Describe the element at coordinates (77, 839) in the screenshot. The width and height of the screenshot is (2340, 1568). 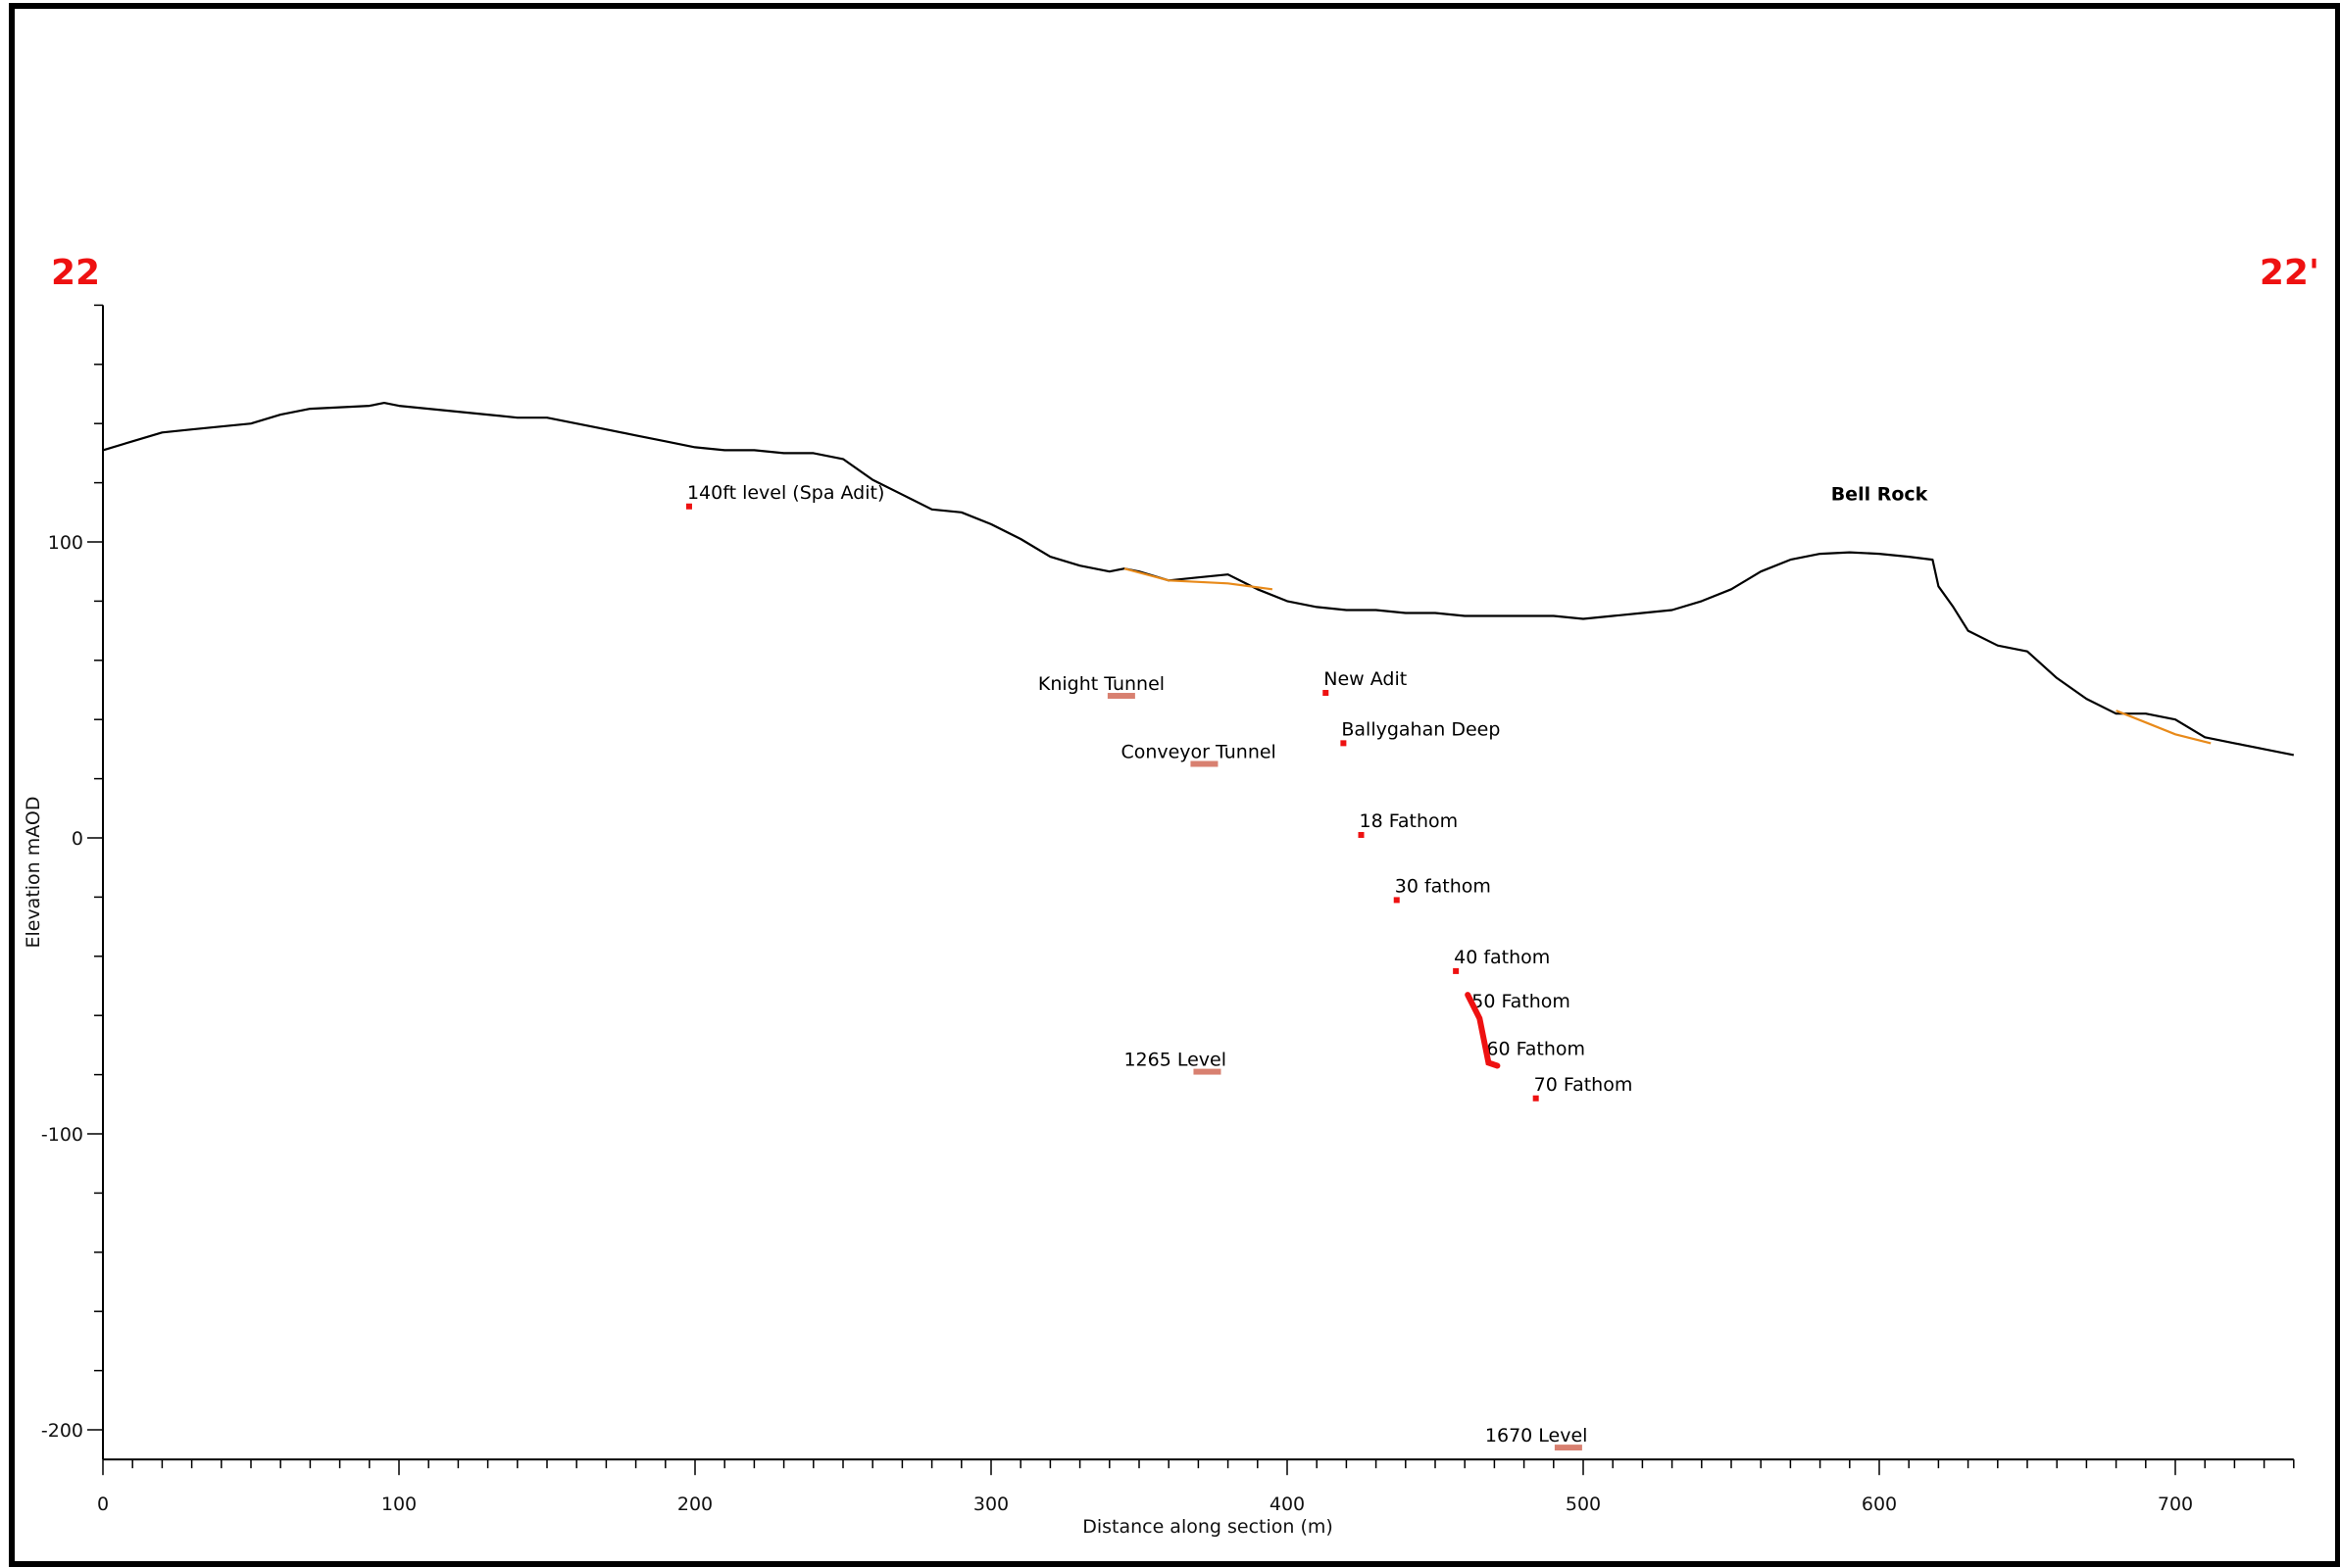
I see `y-tick-label: 0` at that location.